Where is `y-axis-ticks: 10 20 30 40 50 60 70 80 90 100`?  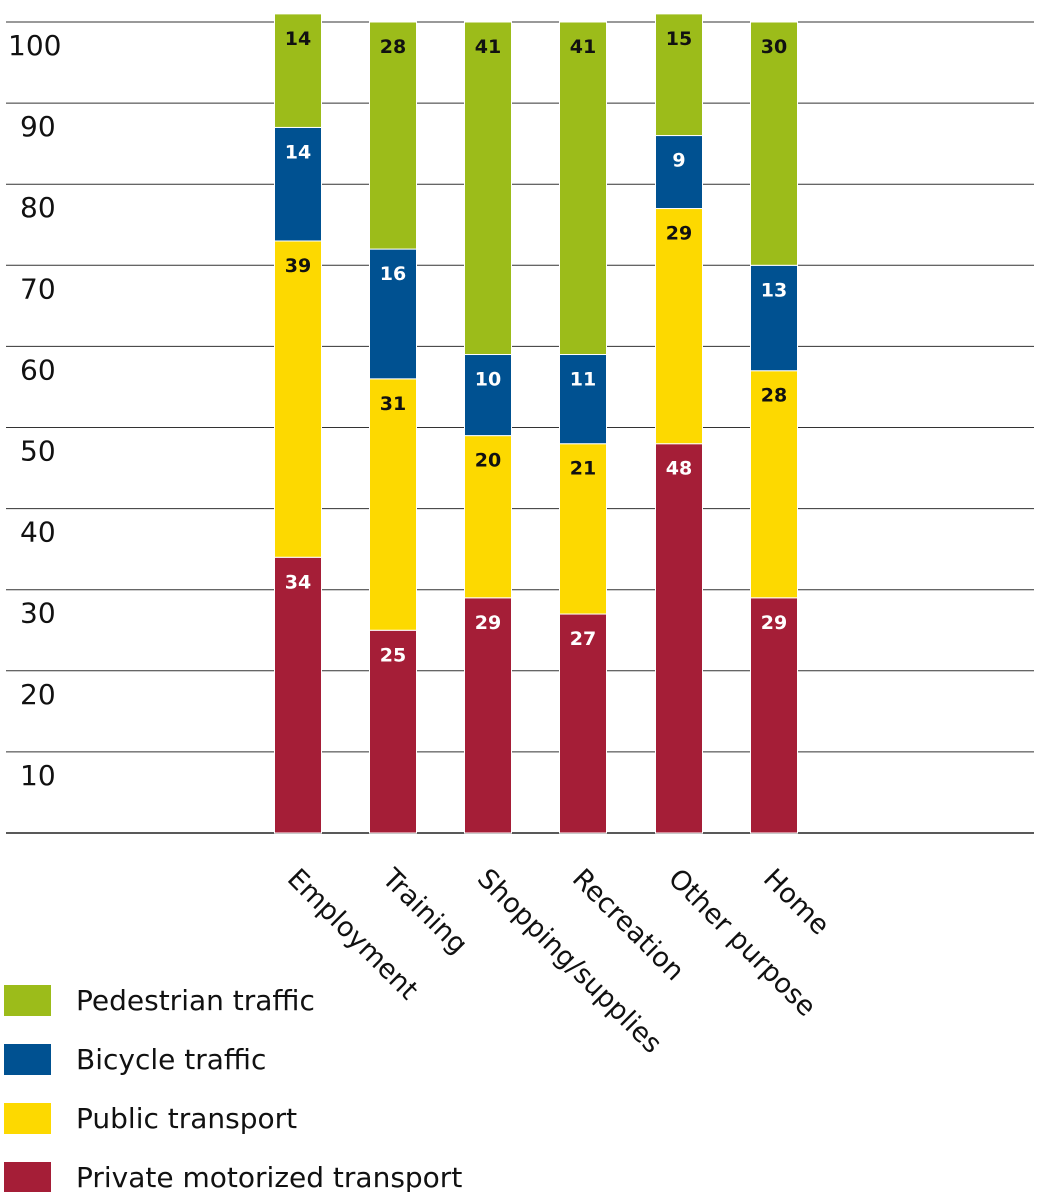 y-axis-ticks: 10 20 30 40 50 60 70 80 90 100 is located at coordinates (34, 410).